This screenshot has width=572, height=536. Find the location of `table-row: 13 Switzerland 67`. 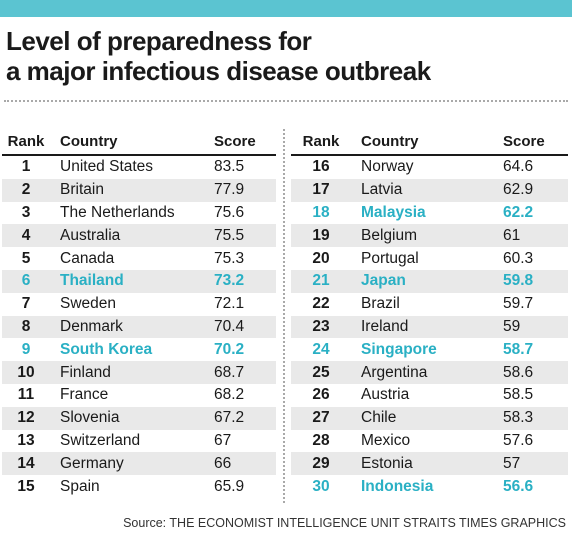

table-row: 13 Switzerland 67 is located at coordinates (139, 441).